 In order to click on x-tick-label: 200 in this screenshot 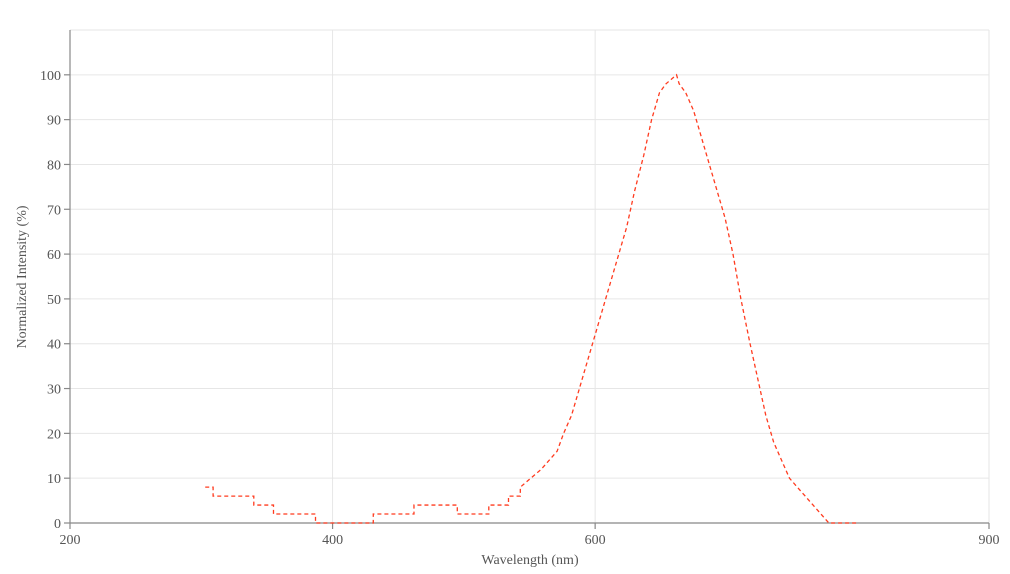, I will do `click(70, 540)`.